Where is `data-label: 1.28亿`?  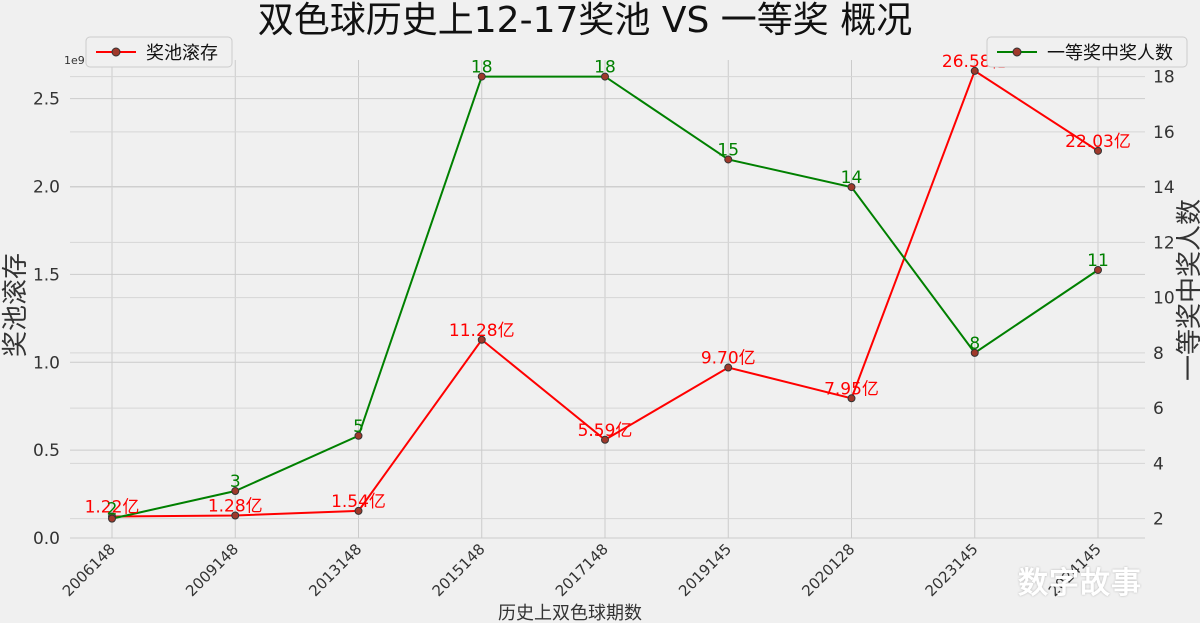
data-label: 1.28亿 is located at coordinates (235, 507).